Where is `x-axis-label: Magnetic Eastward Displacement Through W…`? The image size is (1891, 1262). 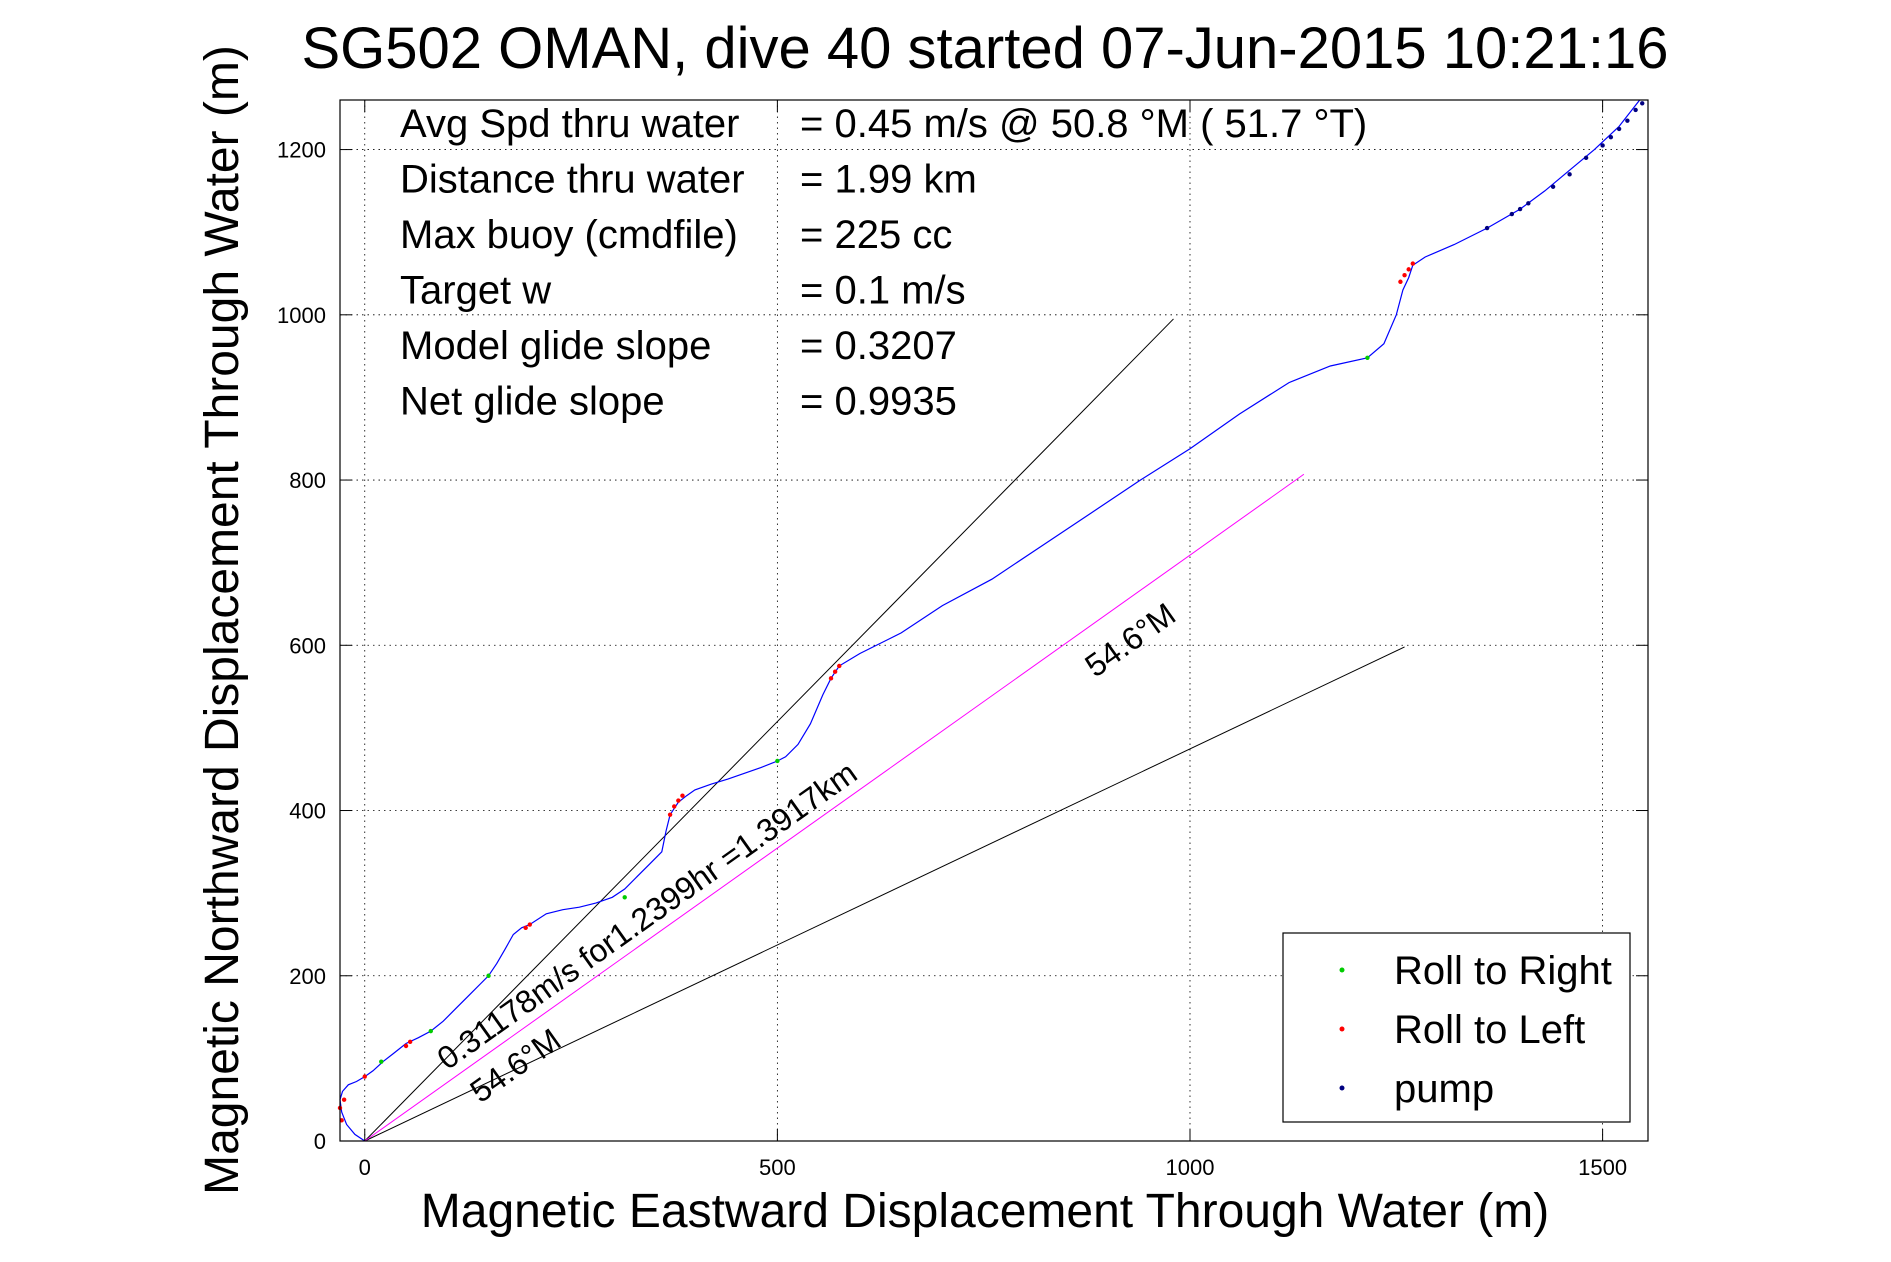
x-axis-label: Magnetic Eastward Displacement Through W… is located at coordinates (985, 1211).